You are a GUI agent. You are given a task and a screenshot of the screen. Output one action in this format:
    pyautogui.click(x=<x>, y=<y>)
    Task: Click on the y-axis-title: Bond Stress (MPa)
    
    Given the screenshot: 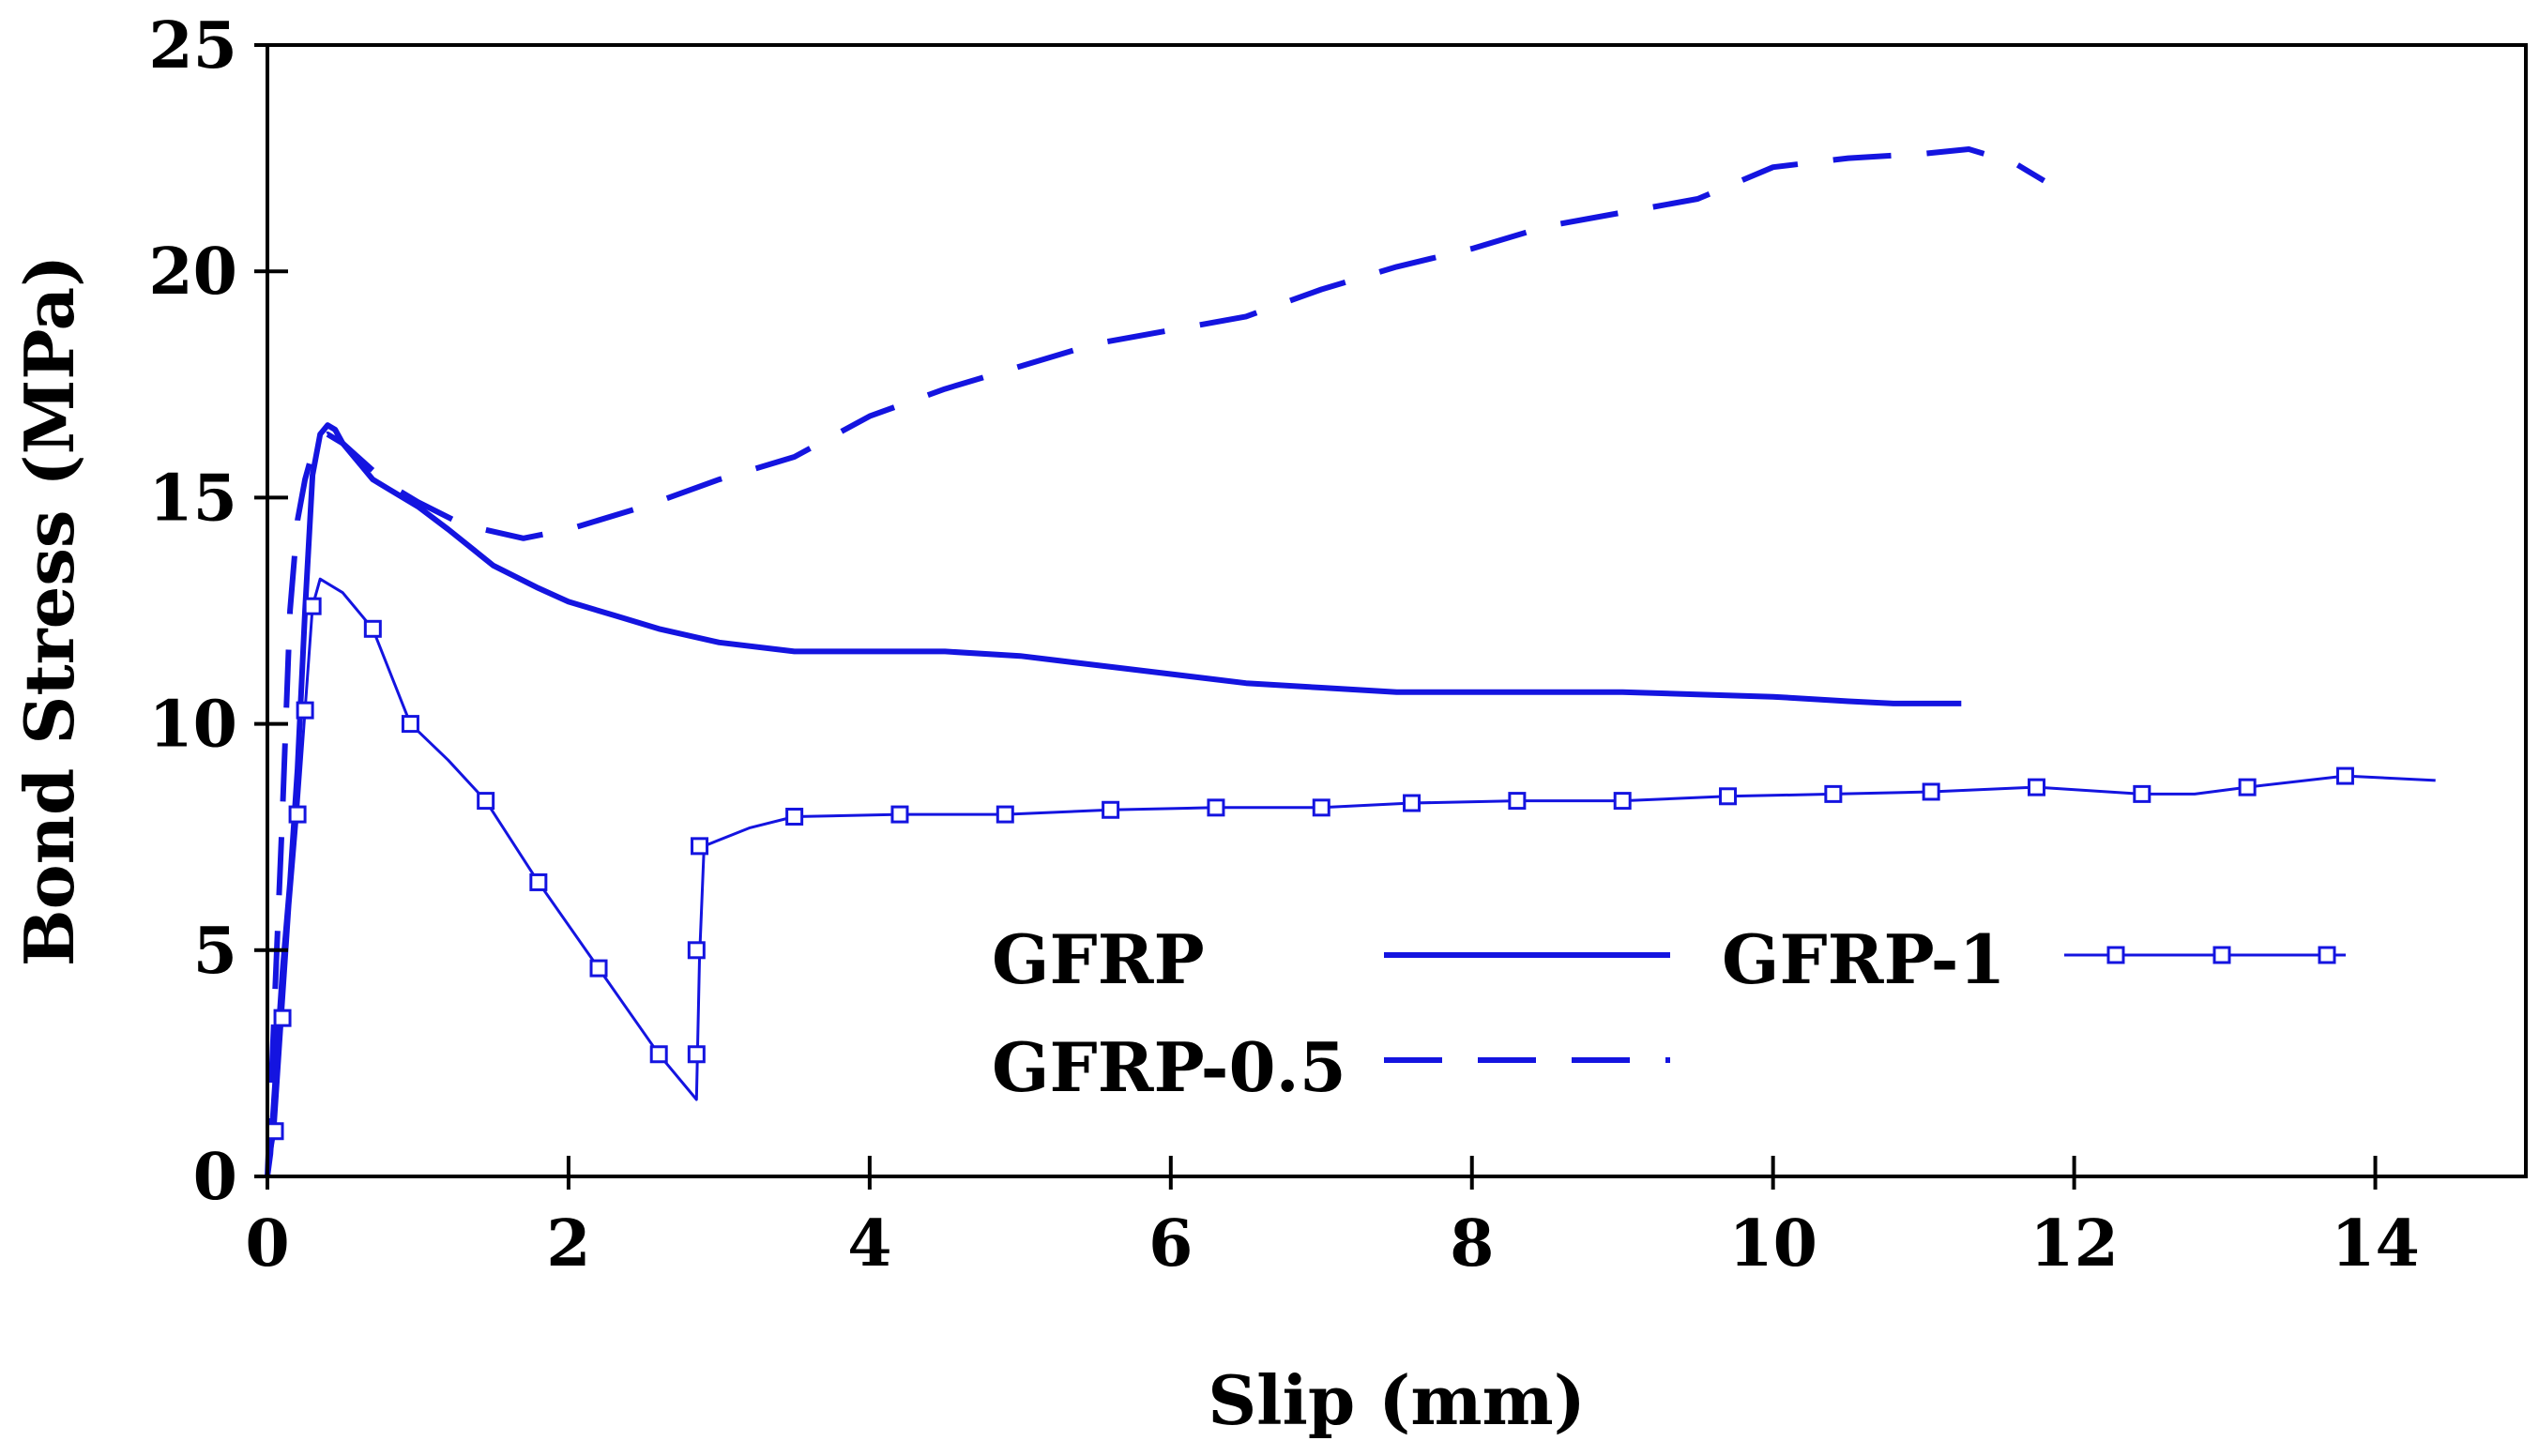 What is the action you would take?
    pyautogui.click(x=49, y=610)
    